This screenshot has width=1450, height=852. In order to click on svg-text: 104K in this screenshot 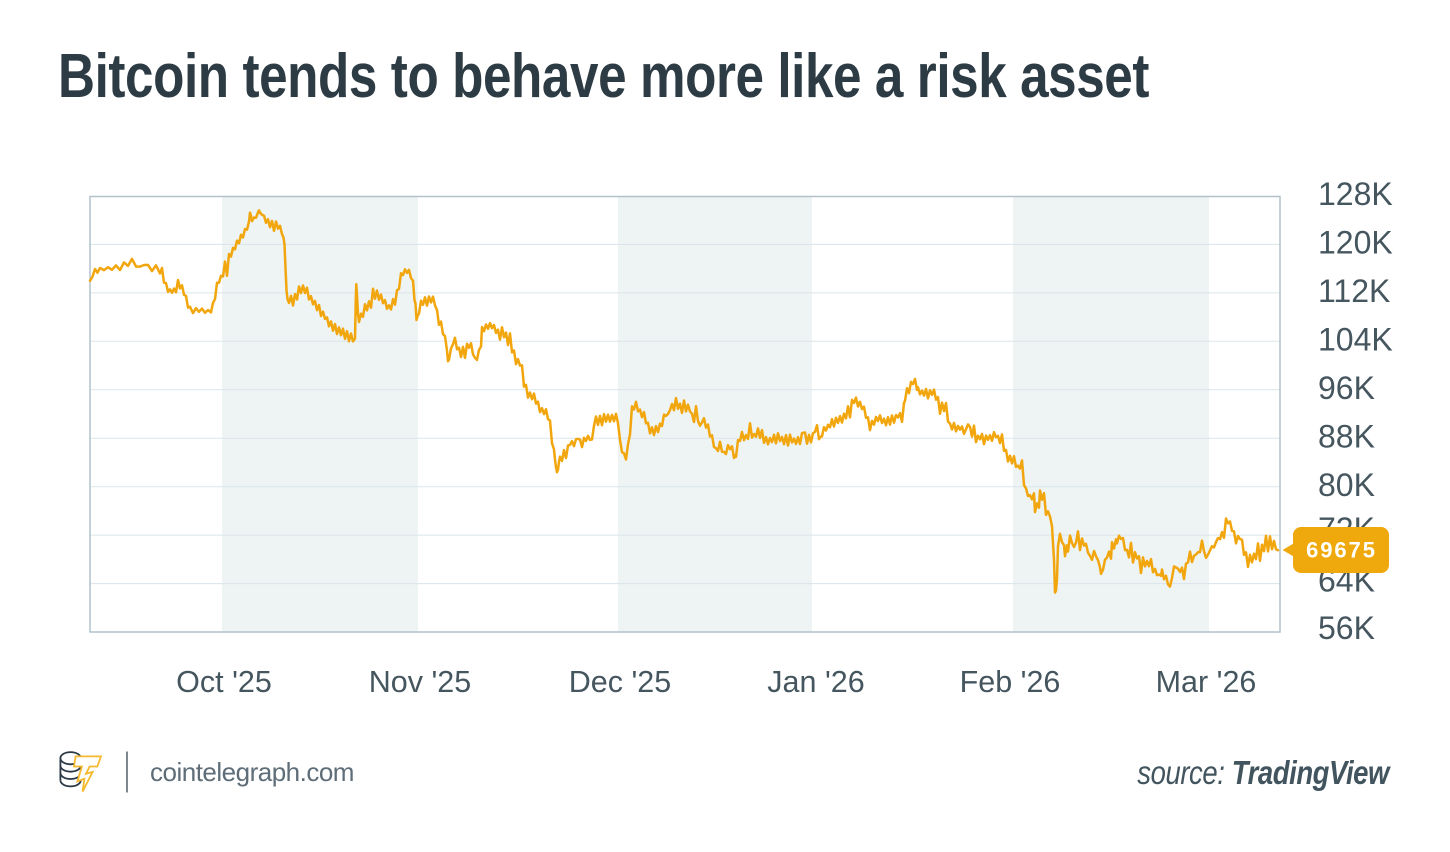, I will do `click(1355, 340)`.